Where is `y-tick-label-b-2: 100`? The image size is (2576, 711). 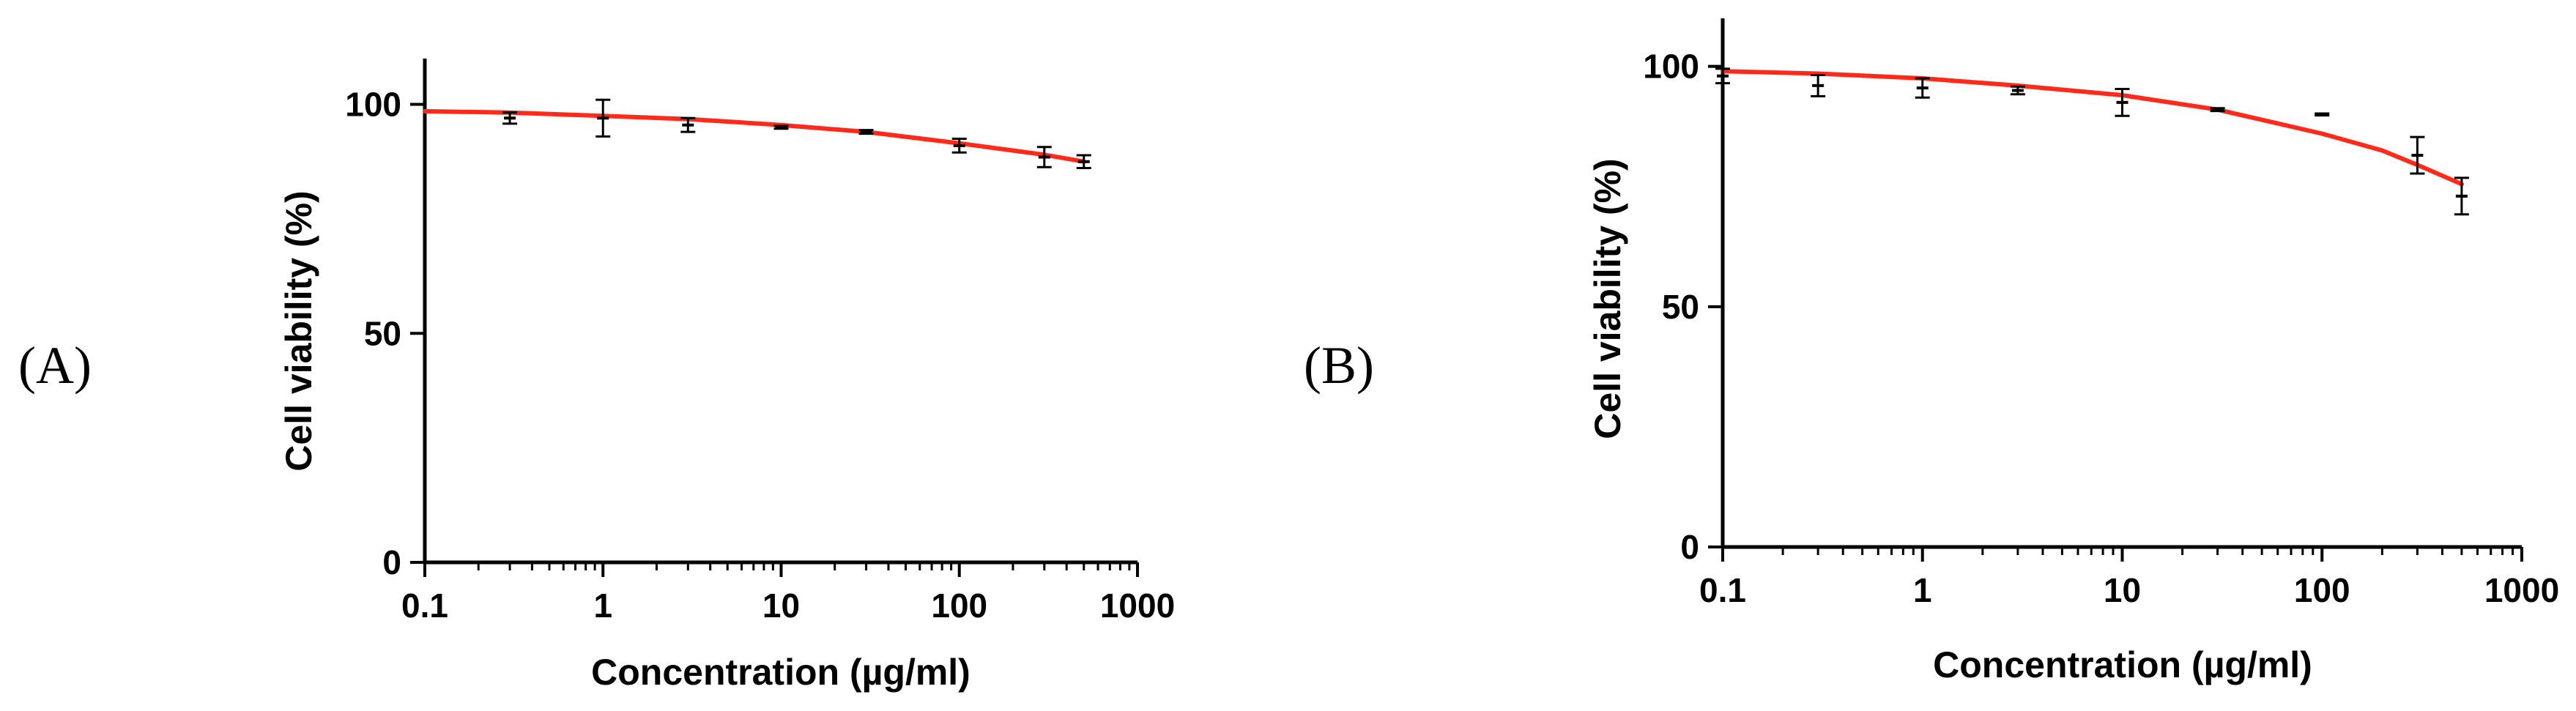
y-tick-label-b-2: 100 is located at coordinates (1671, 67).